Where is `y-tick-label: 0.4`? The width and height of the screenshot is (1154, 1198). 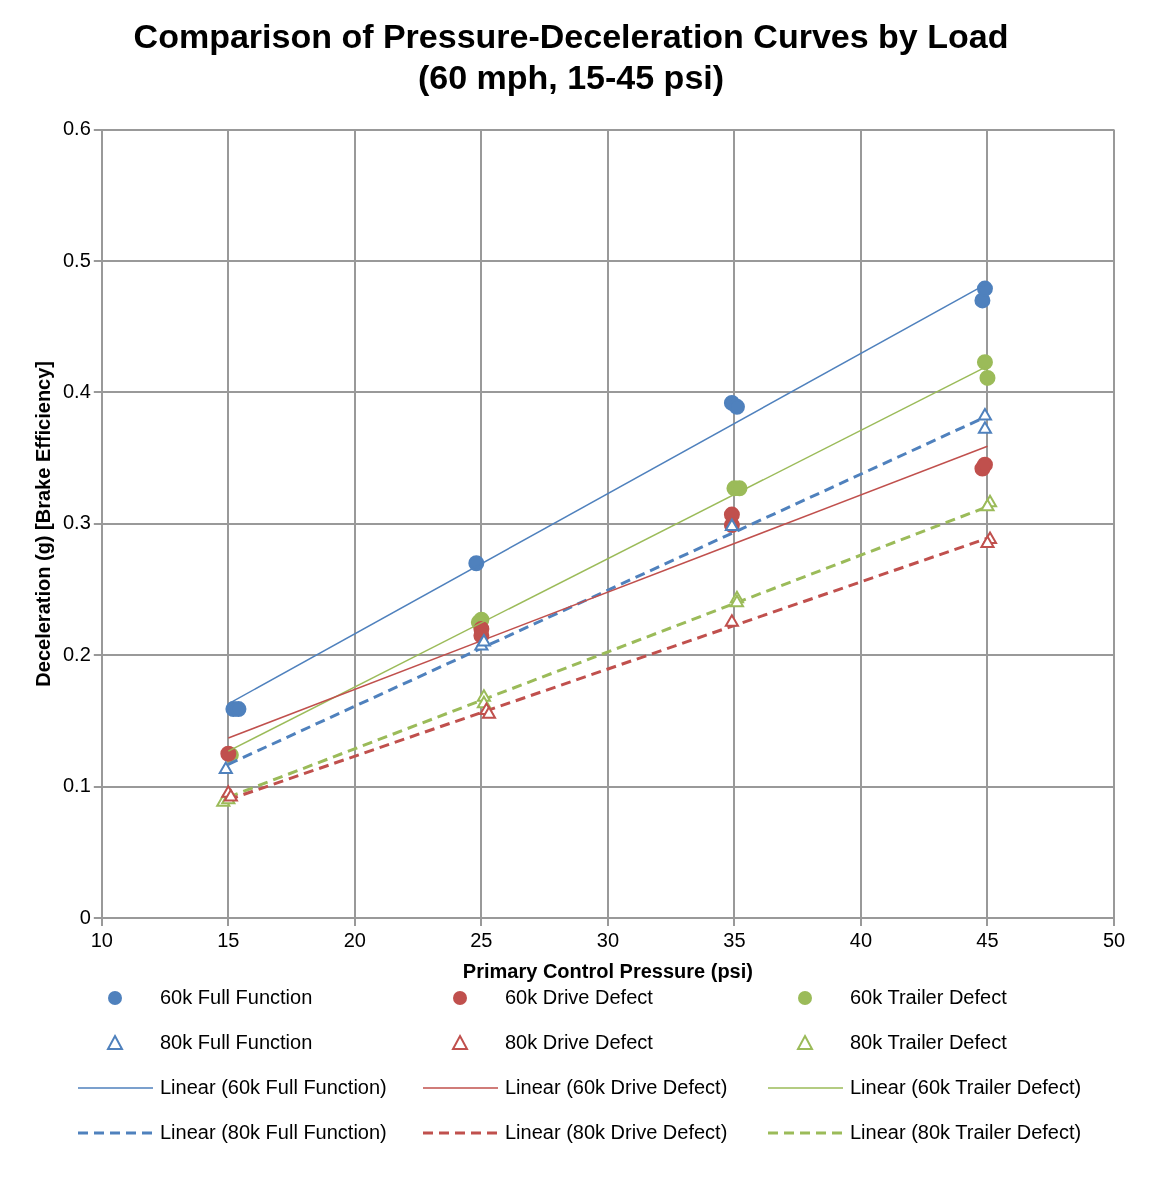
y-tick-label: 0.4 is located at coordinates (76, 390).